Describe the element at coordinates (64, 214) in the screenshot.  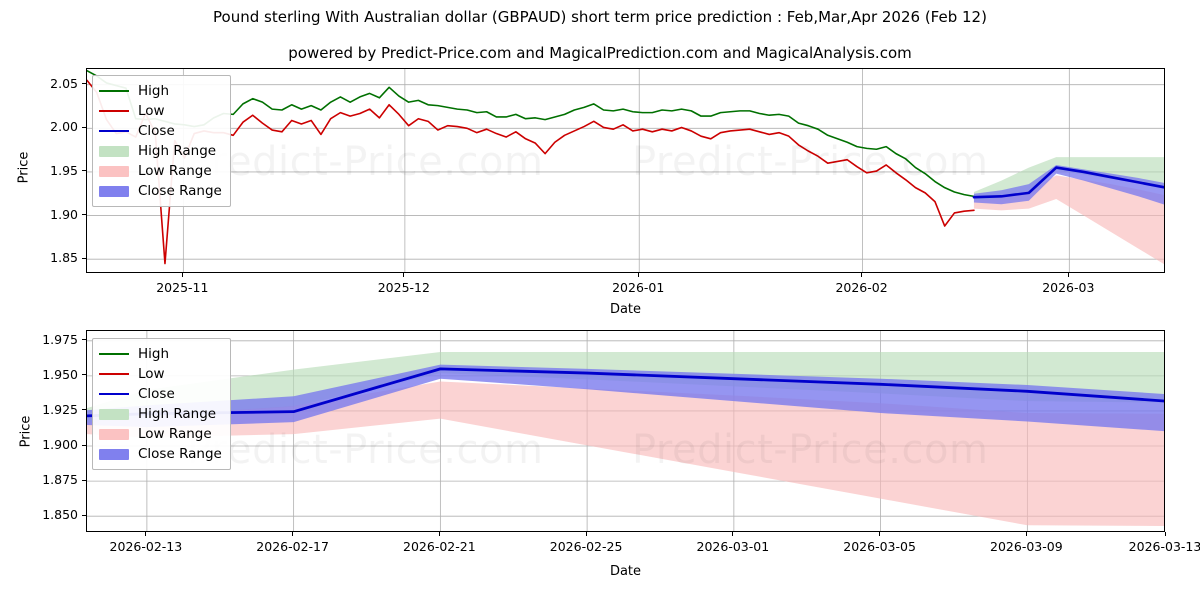
I see `top-chart-y-tick-label: 1.90` at that location.